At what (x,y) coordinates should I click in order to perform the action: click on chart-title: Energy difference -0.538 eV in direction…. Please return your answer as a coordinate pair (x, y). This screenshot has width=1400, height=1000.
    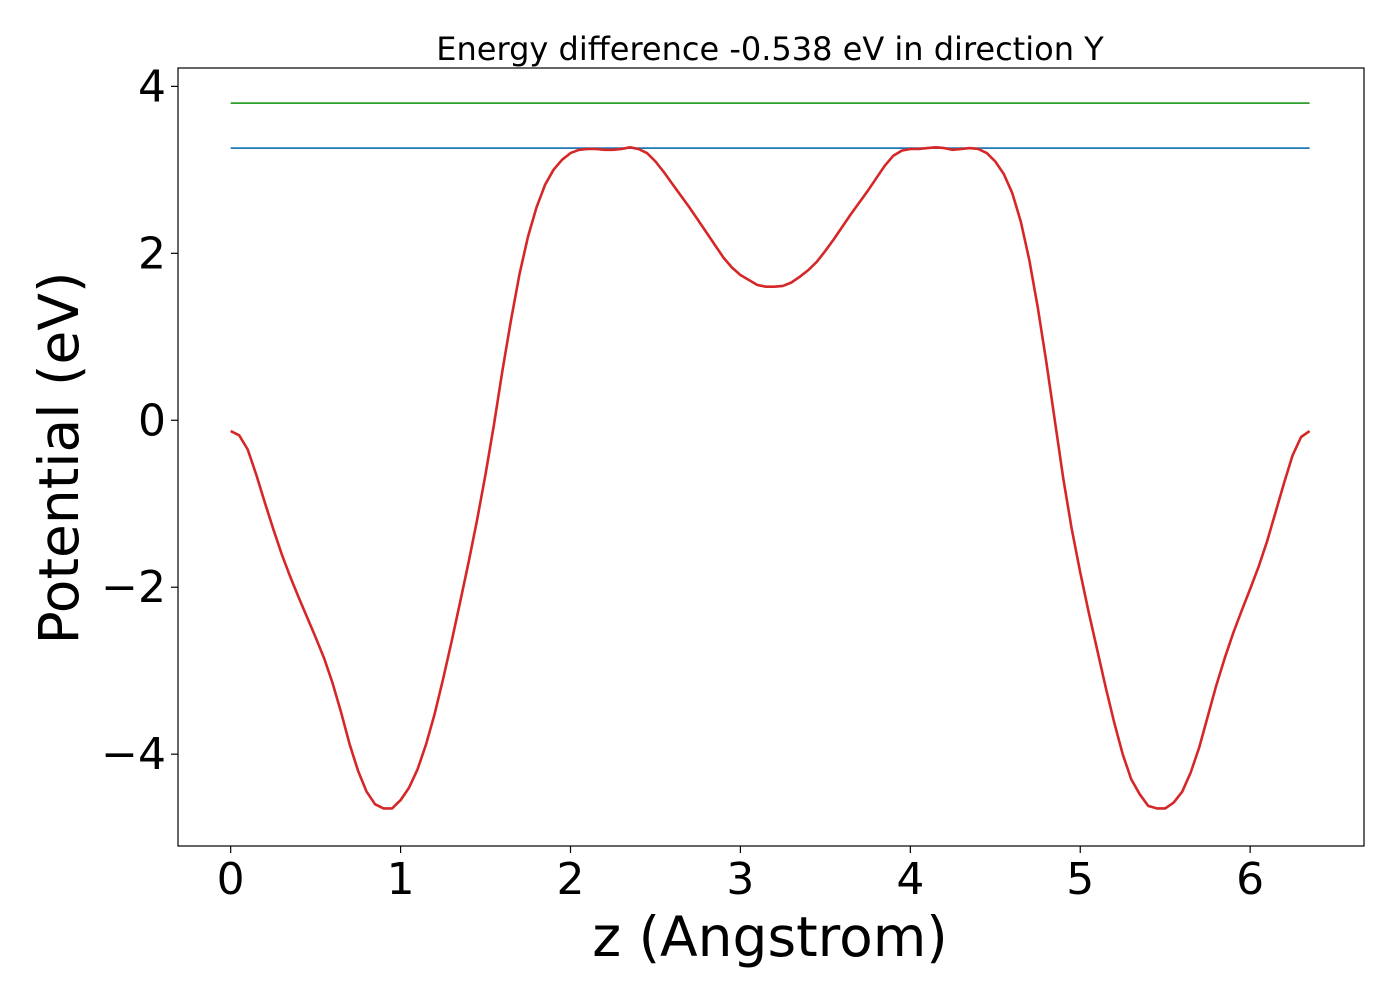
    Looking at the image, I should click on (770, 49).